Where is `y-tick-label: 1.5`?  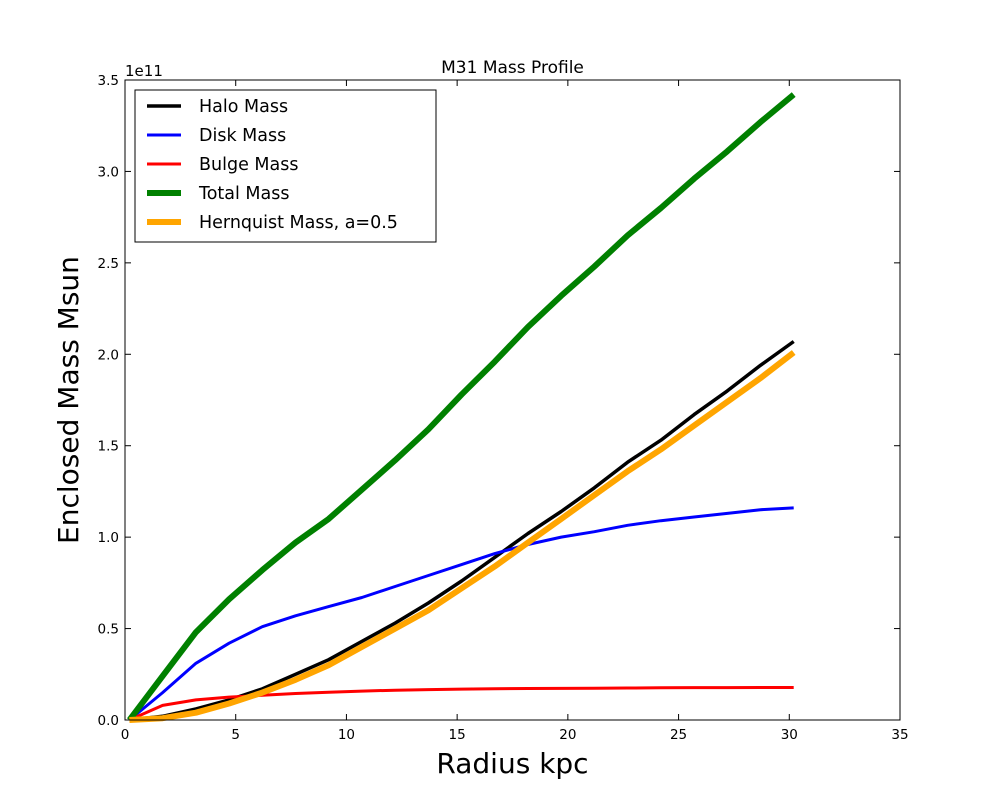 y-tick-label: 1.5 is located at coordinates (108, 447).